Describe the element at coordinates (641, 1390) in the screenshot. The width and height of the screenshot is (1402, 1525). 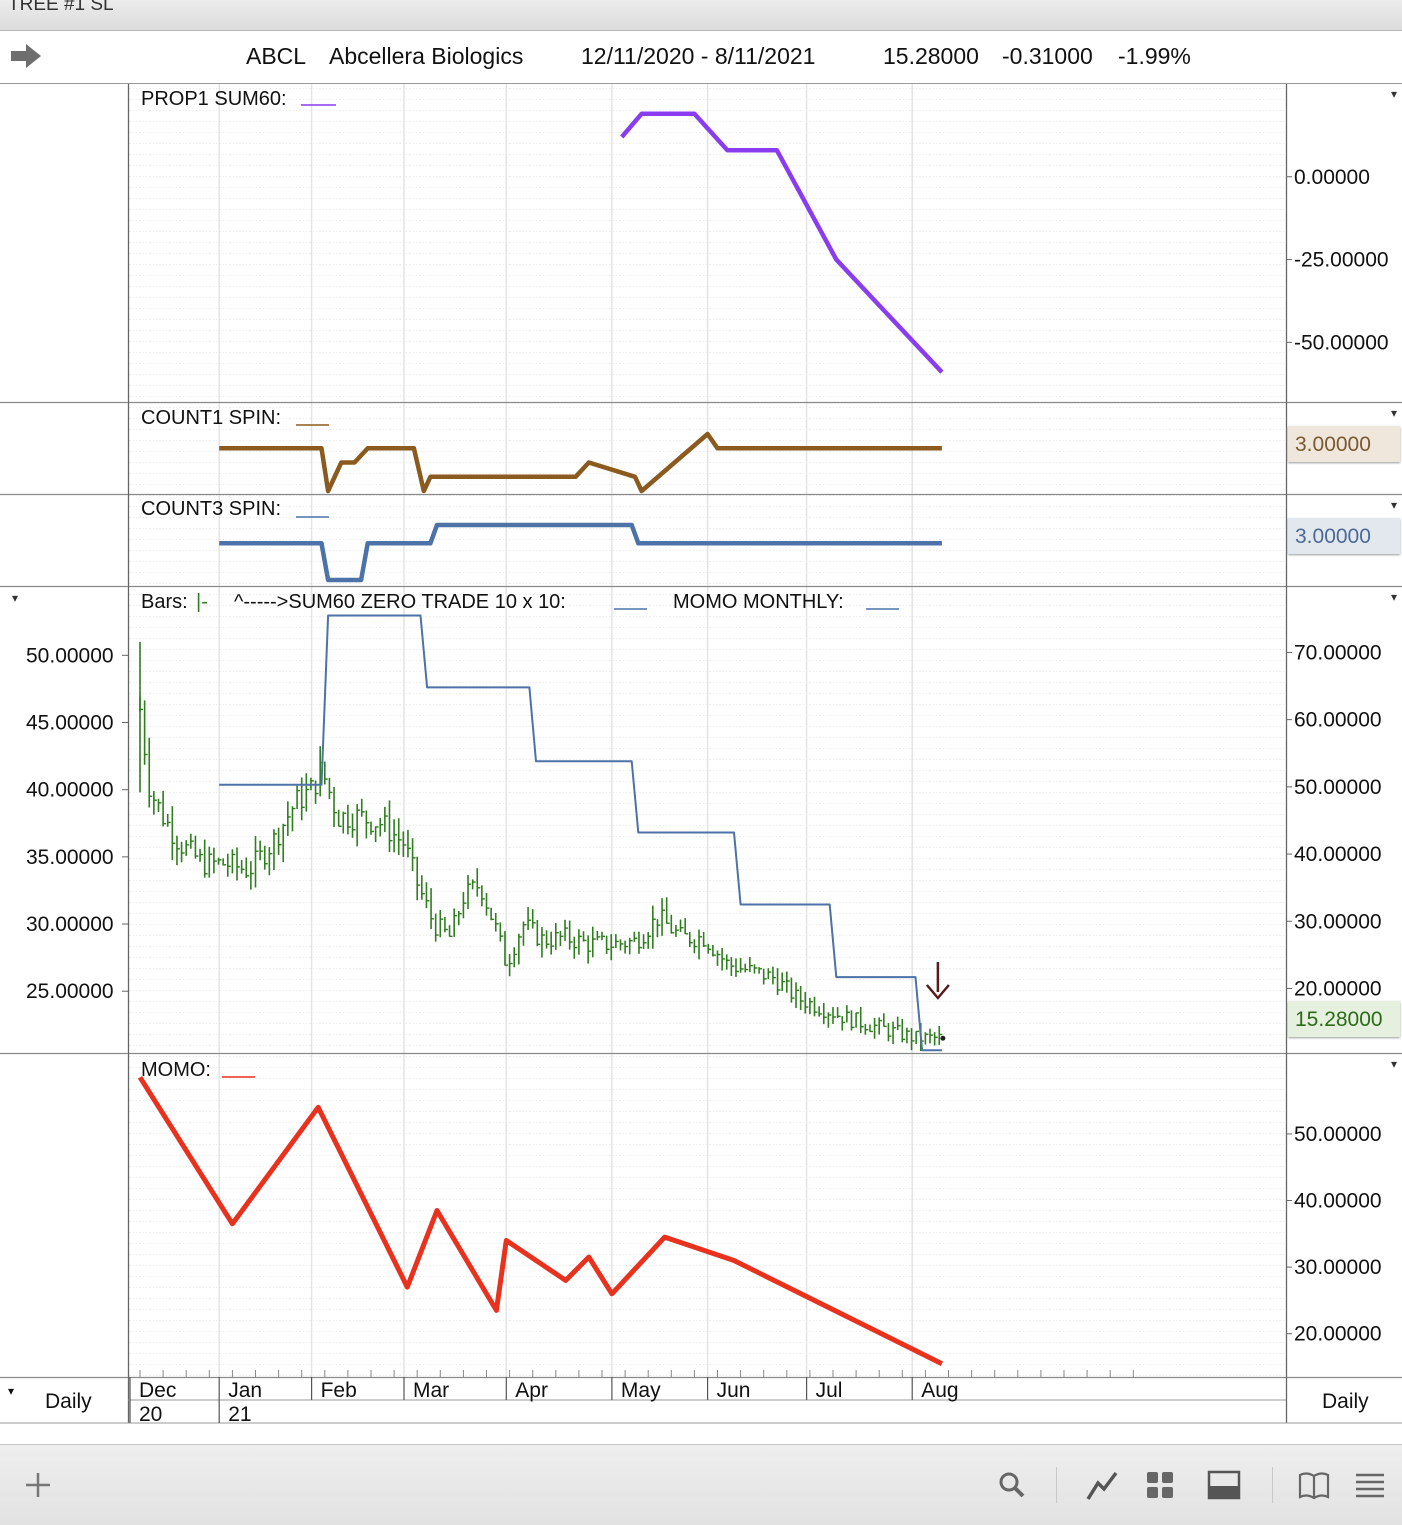
I see `x-month-label: May` at that location.